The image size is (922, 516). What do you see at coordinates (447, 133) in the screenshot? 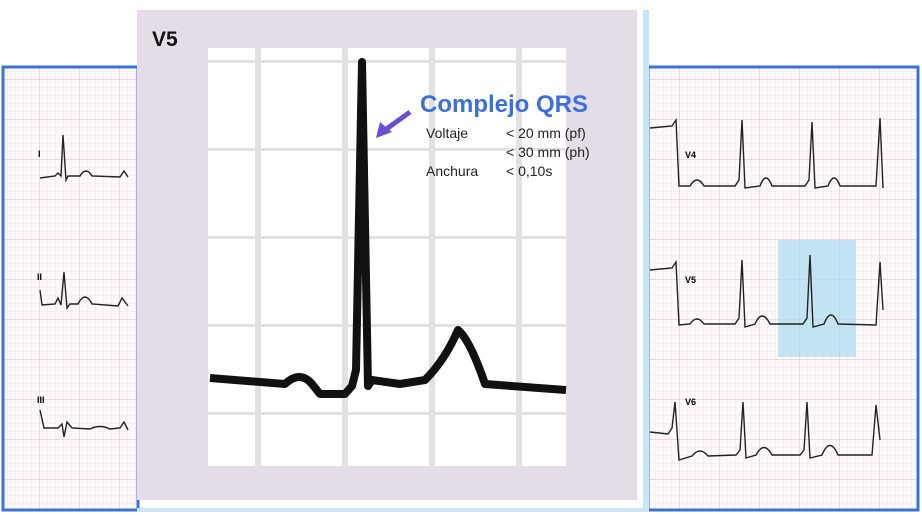
I see `annotation-label: Voltaje` at bounding box center [447, 133].